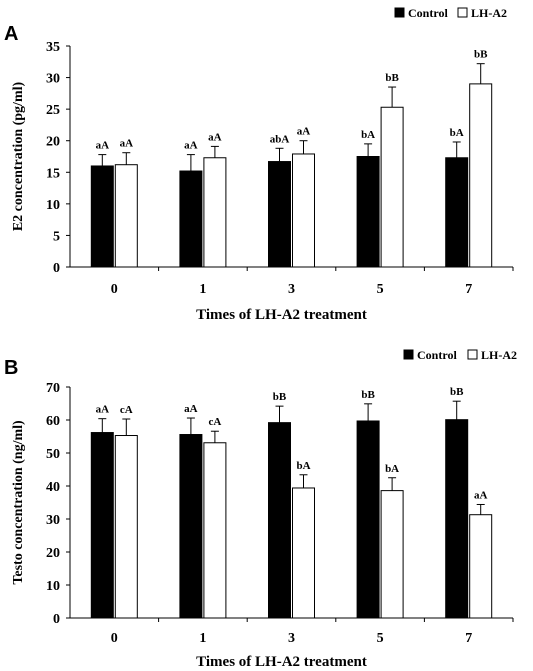  What do you see at coordinates (11, 34) in the screenshot?
I see `panel-letter-a: A` at bounding box center [11, 34].